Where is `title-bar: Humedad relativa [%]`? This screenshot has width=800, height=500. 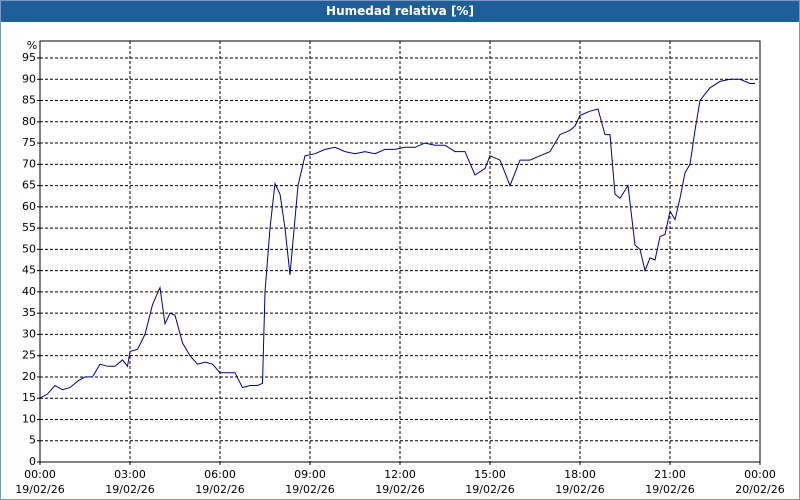
title-bar: Humedad relativa [%] is located at coordinates (400, 11).